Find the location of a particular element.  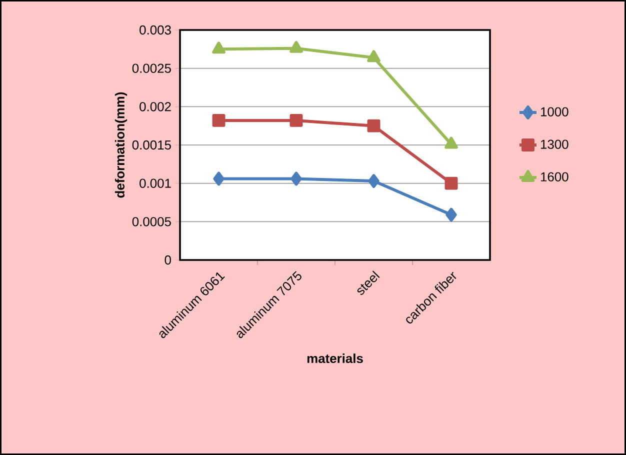

y-tick-label: 0 is located at coordinates (167, 260).